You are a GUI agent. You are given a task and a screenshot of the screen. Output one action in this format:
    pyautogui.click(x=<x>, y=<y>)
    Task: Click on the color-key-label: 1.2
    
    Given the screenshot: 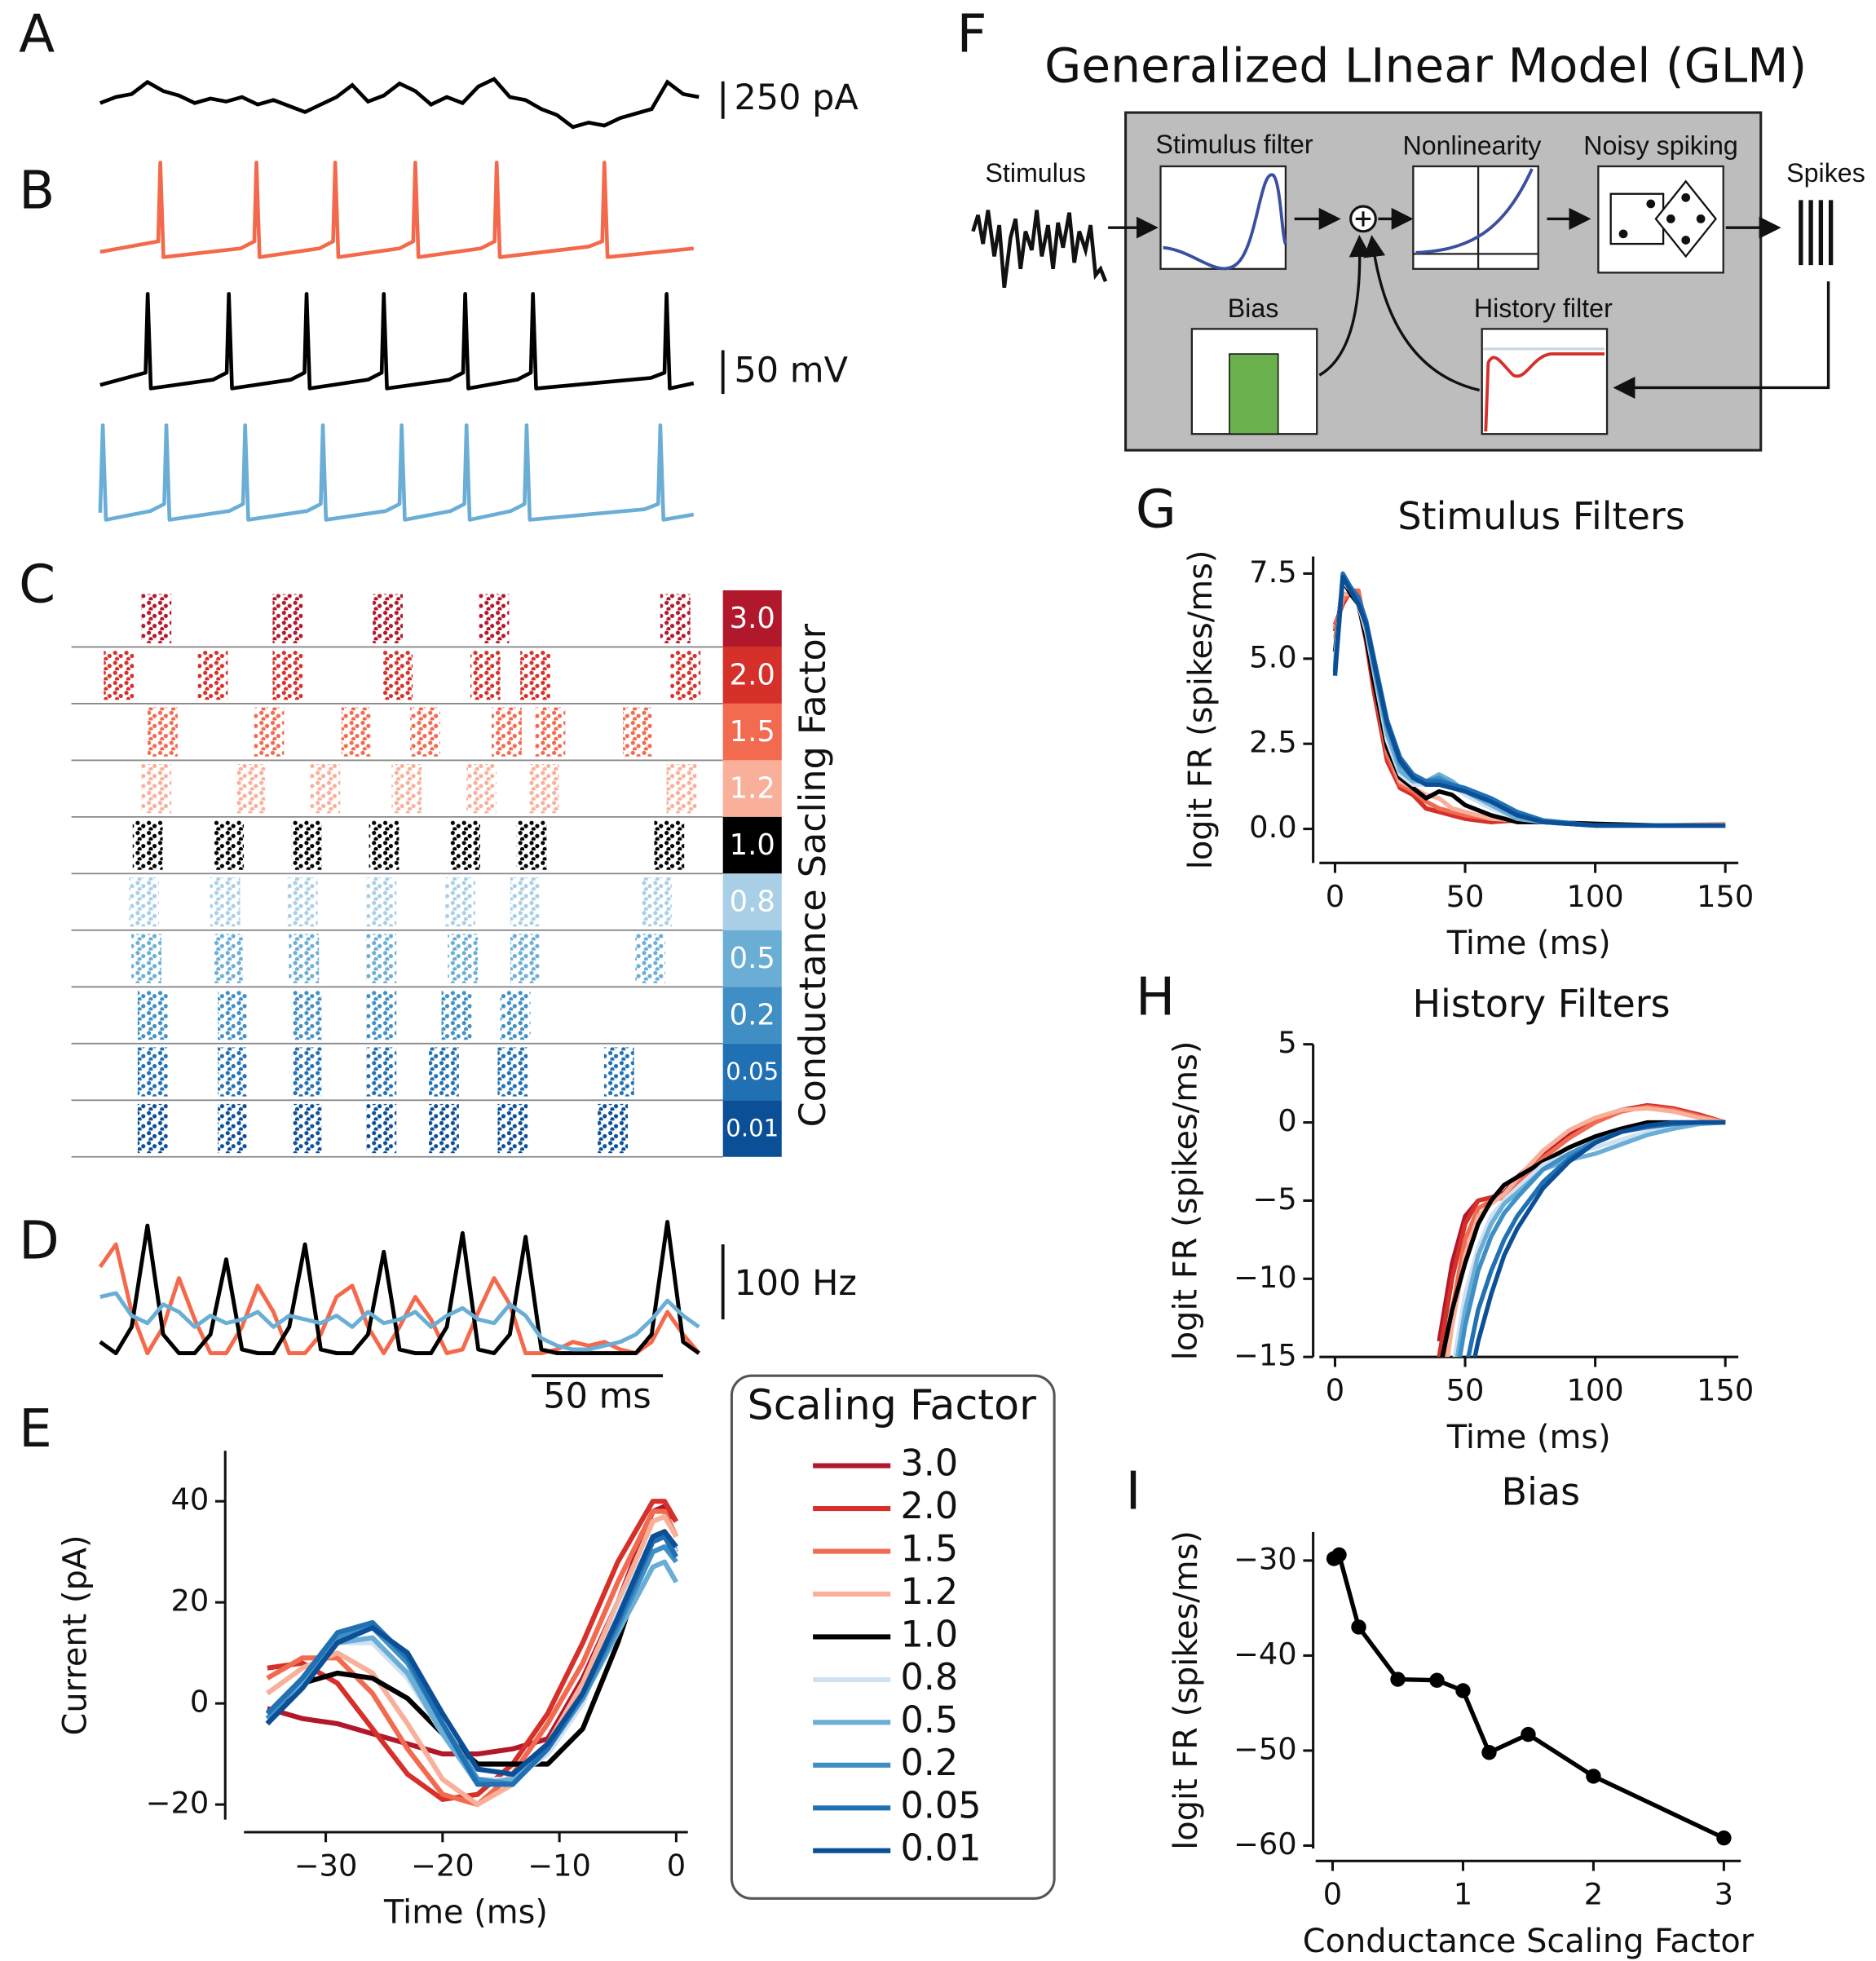 What is the action you would take?
    pyautogui.click(x=752, y=789)
    